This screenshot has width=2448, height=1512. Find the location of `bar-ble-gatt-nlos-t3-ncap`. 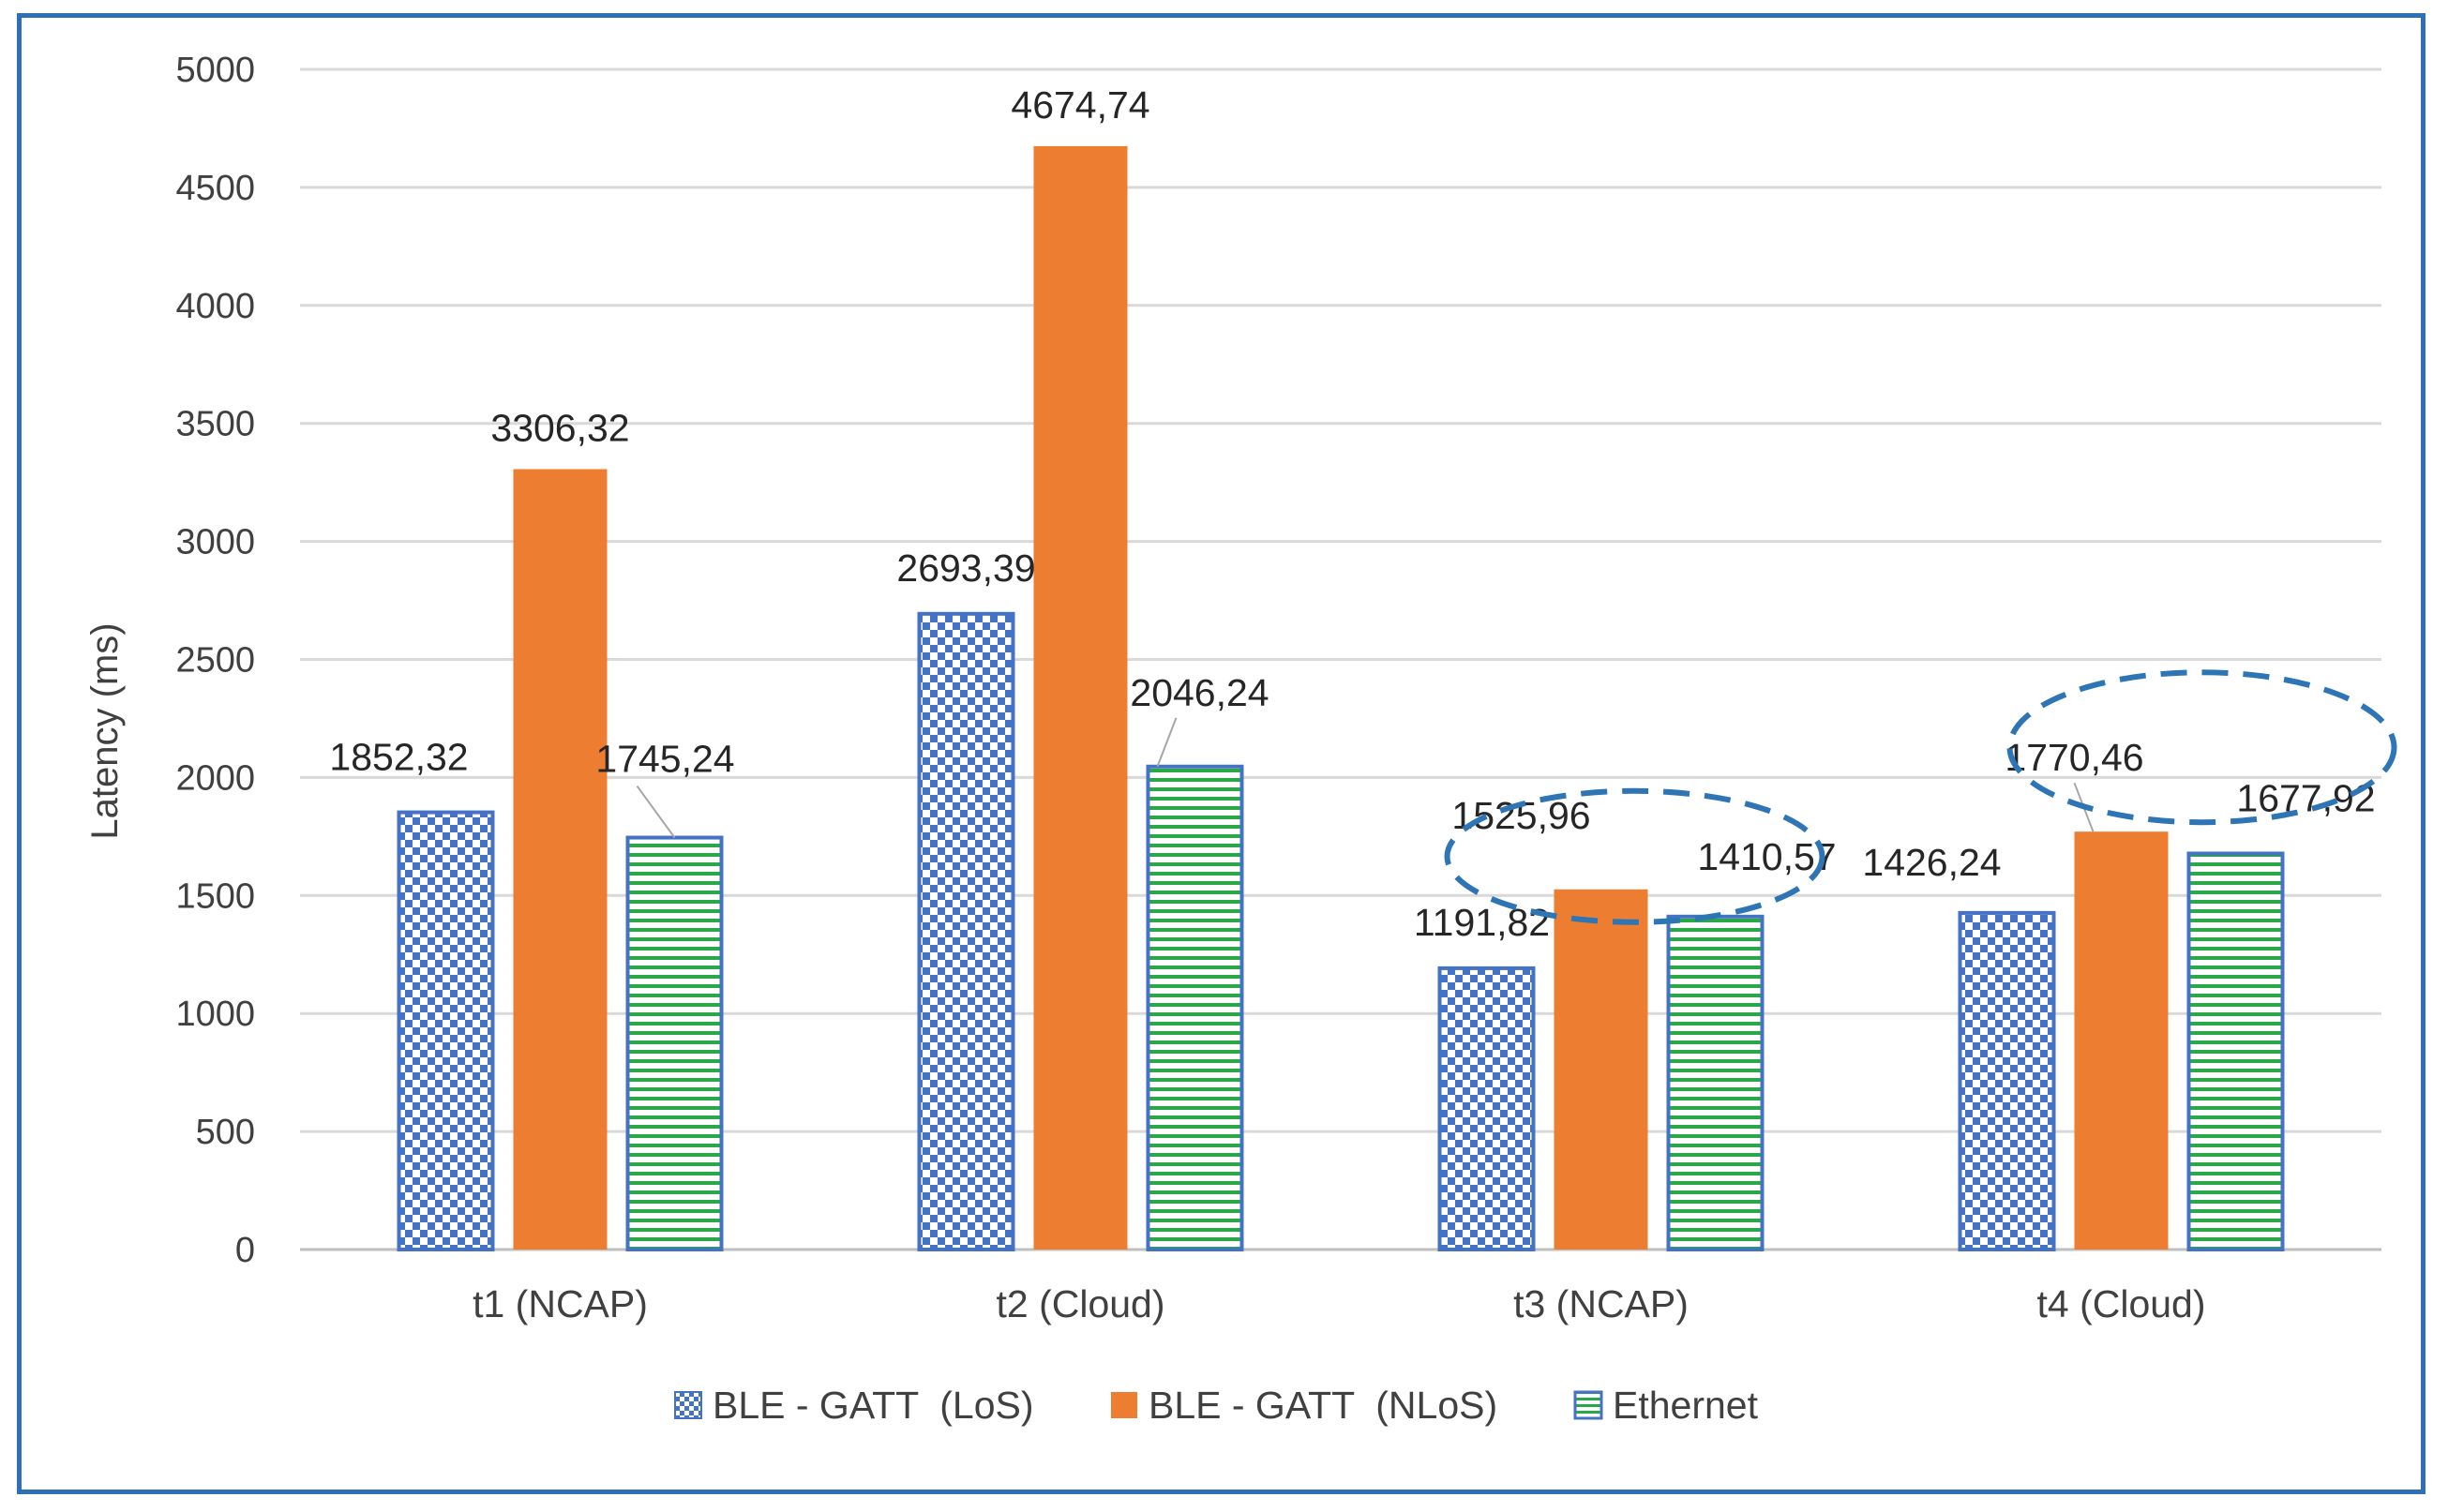

bar-ble-gatt-nlos-t3-ncap is located at coordinates (1601, 1070).